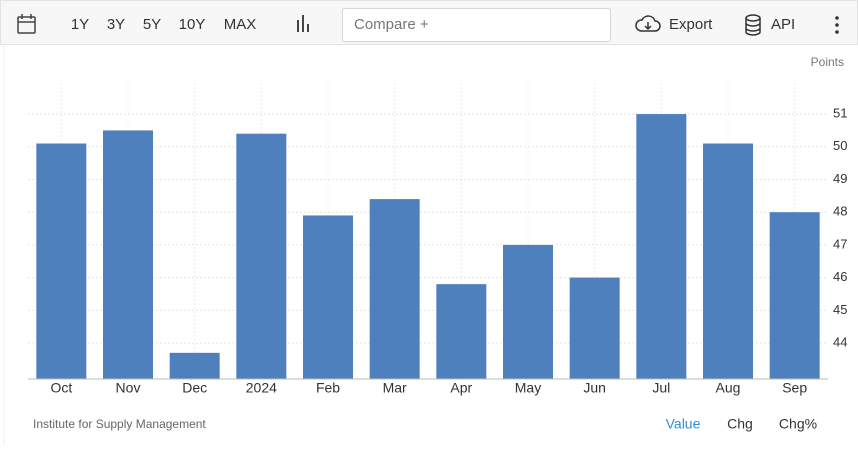  Describe the element at coordinates (661, 388) in the screenshot. I see `x-tick-label: Jul` at that location.